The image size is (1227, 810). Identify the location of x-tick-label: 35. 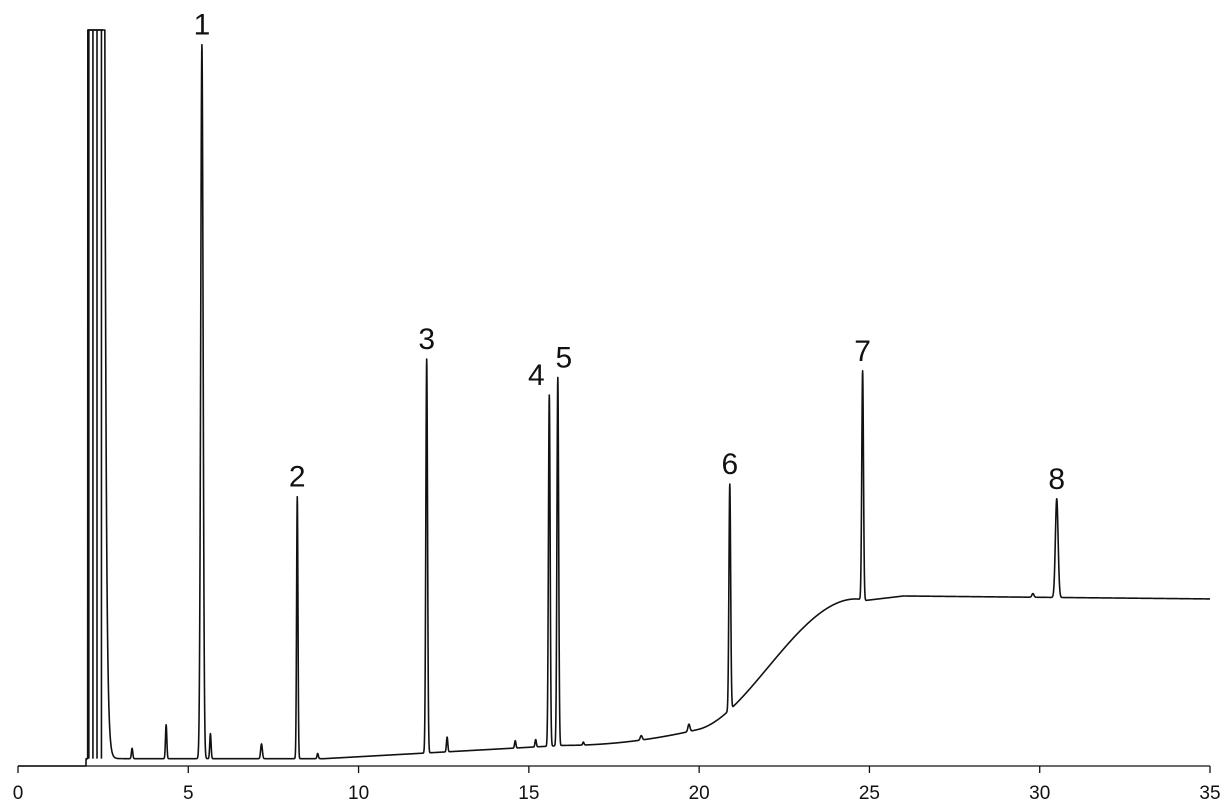
(1209, 793).